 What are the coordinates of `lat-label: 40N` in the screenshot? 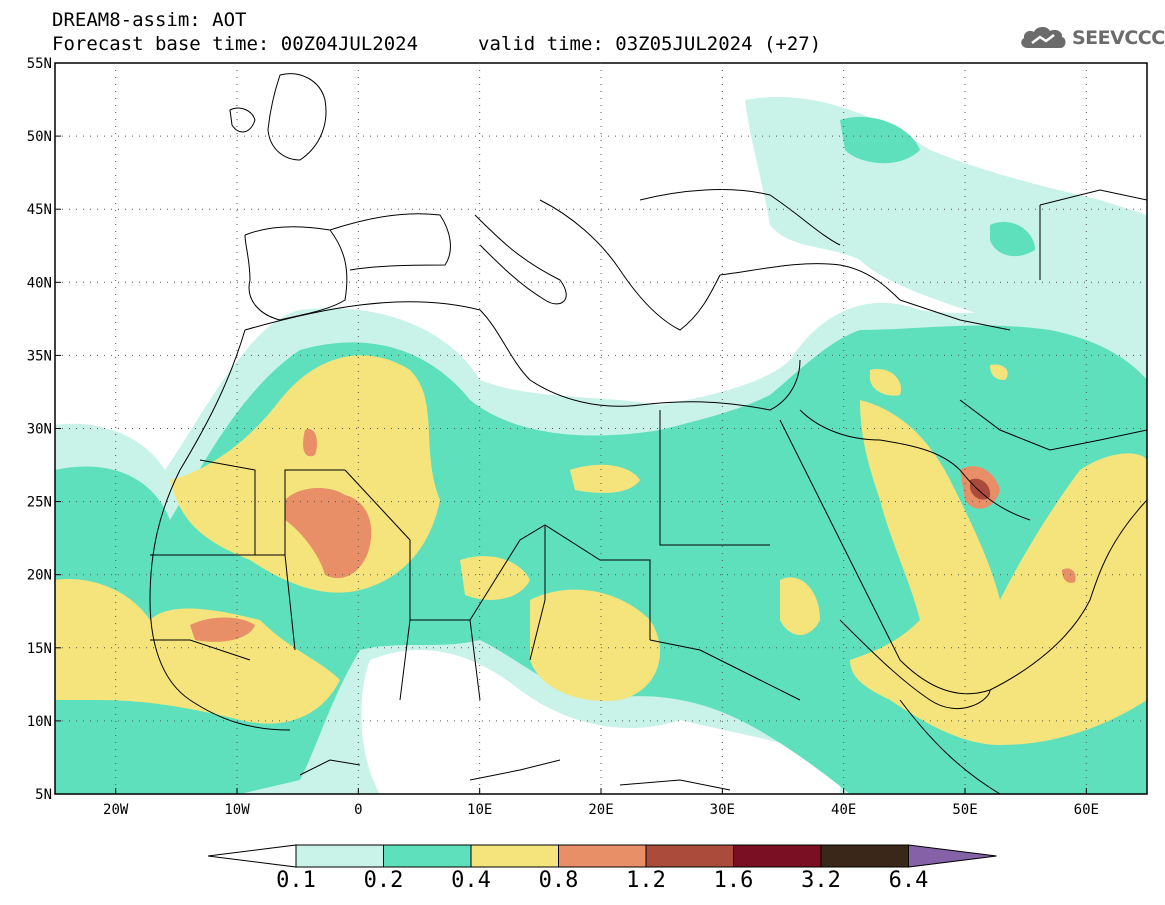 It's located at (39, 283).